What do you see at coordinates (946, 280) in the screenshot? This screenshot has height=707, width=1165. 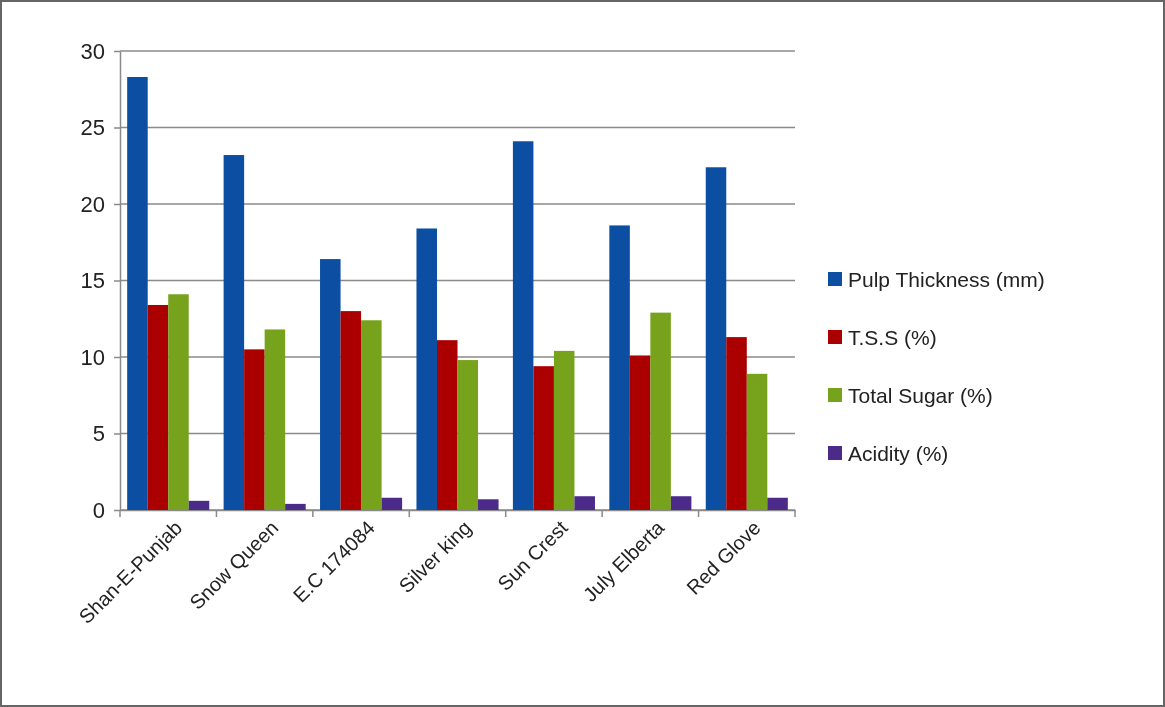 I see `legend-label: Pulp Thickness (mm)` at bounding box center [946, 280].